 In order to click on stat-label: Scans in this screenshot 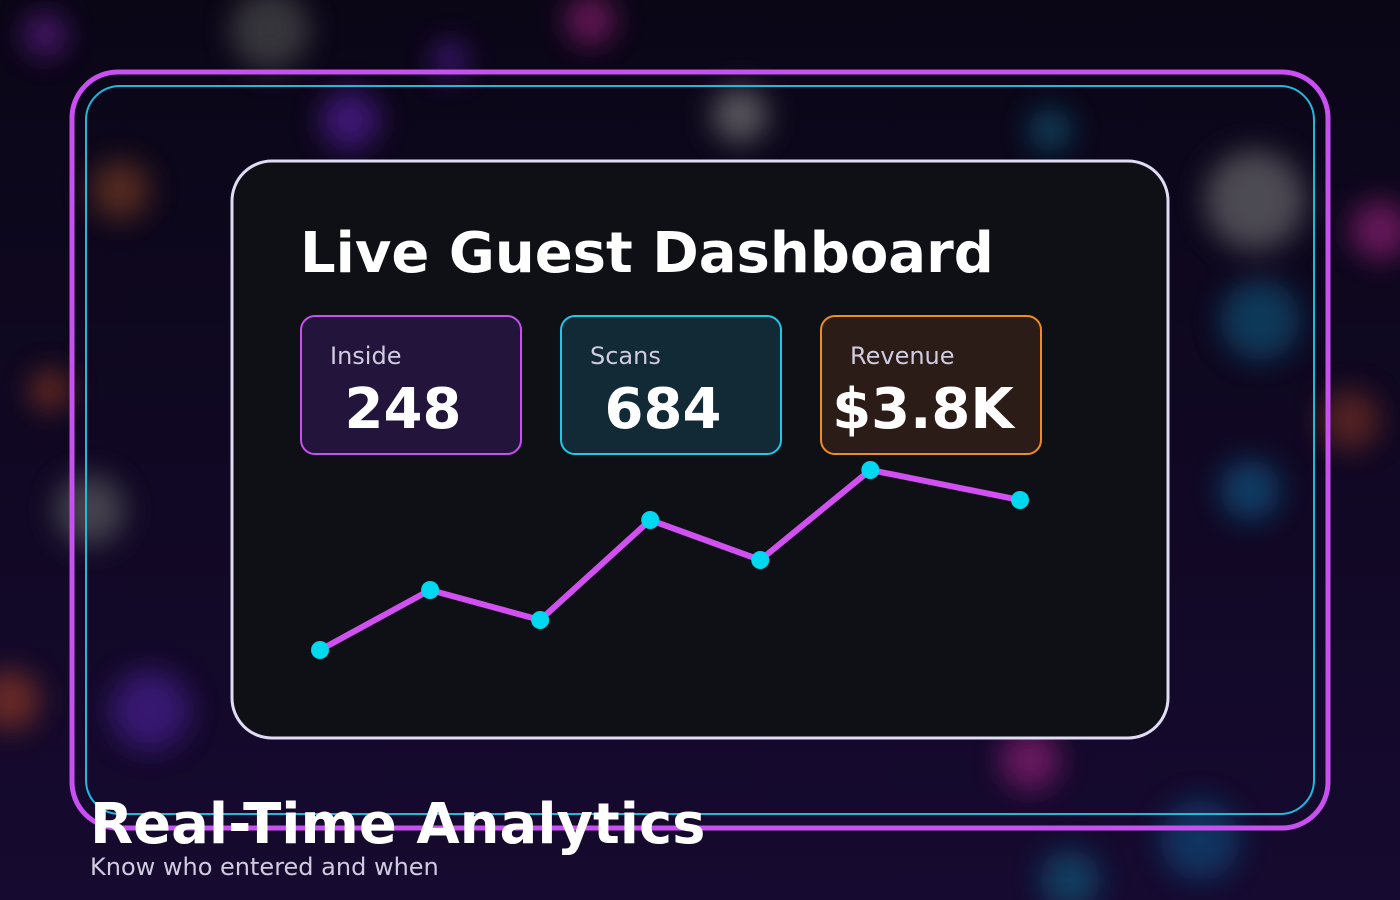, I will do `click(625, 356)`.